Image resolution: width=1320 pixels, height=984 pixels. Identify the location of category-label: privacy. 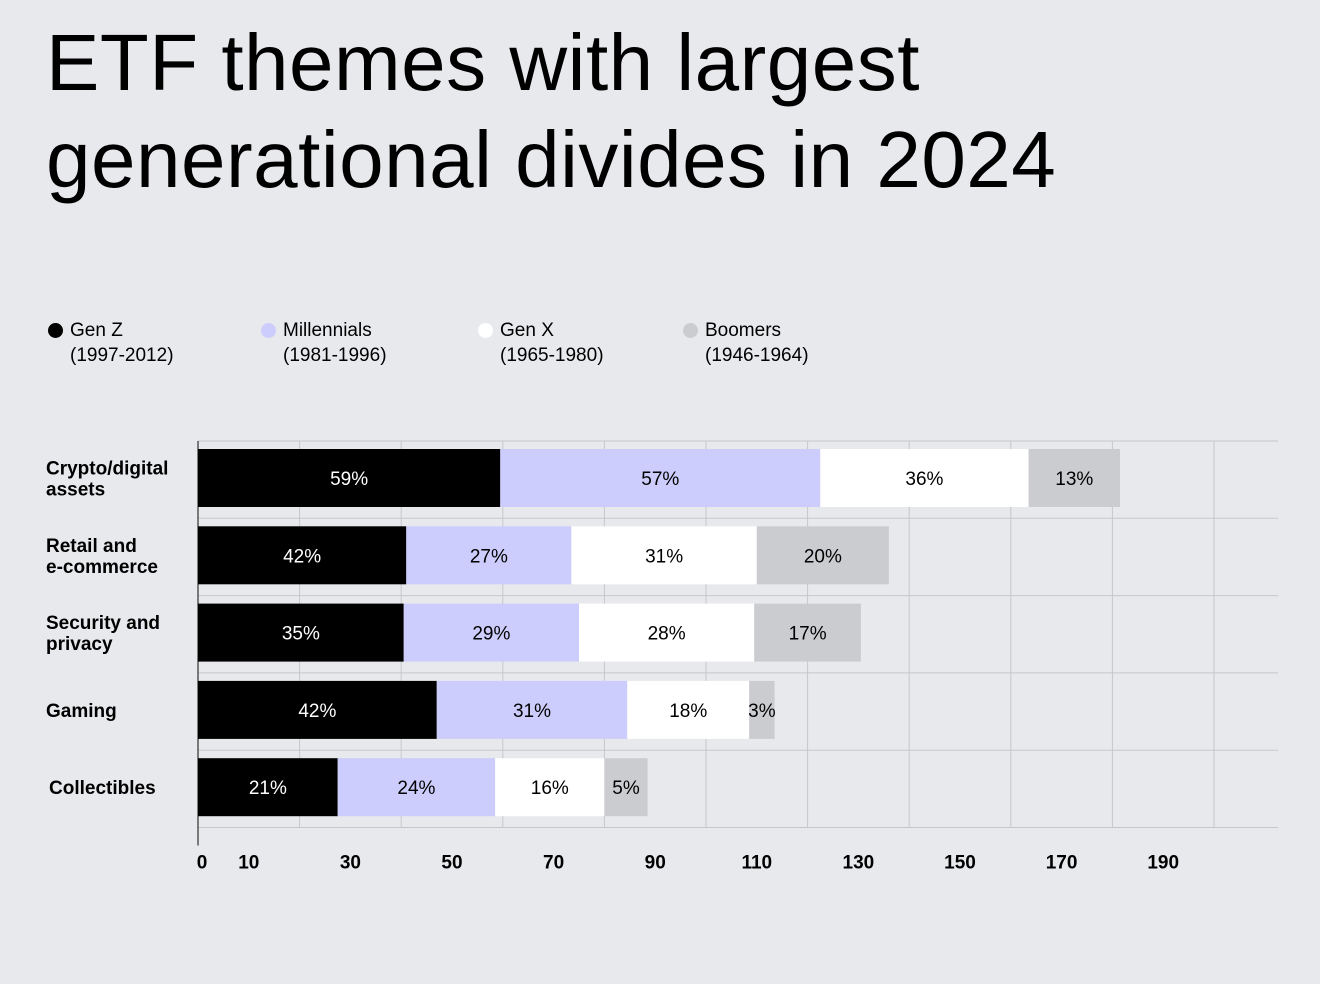
(79, 644).